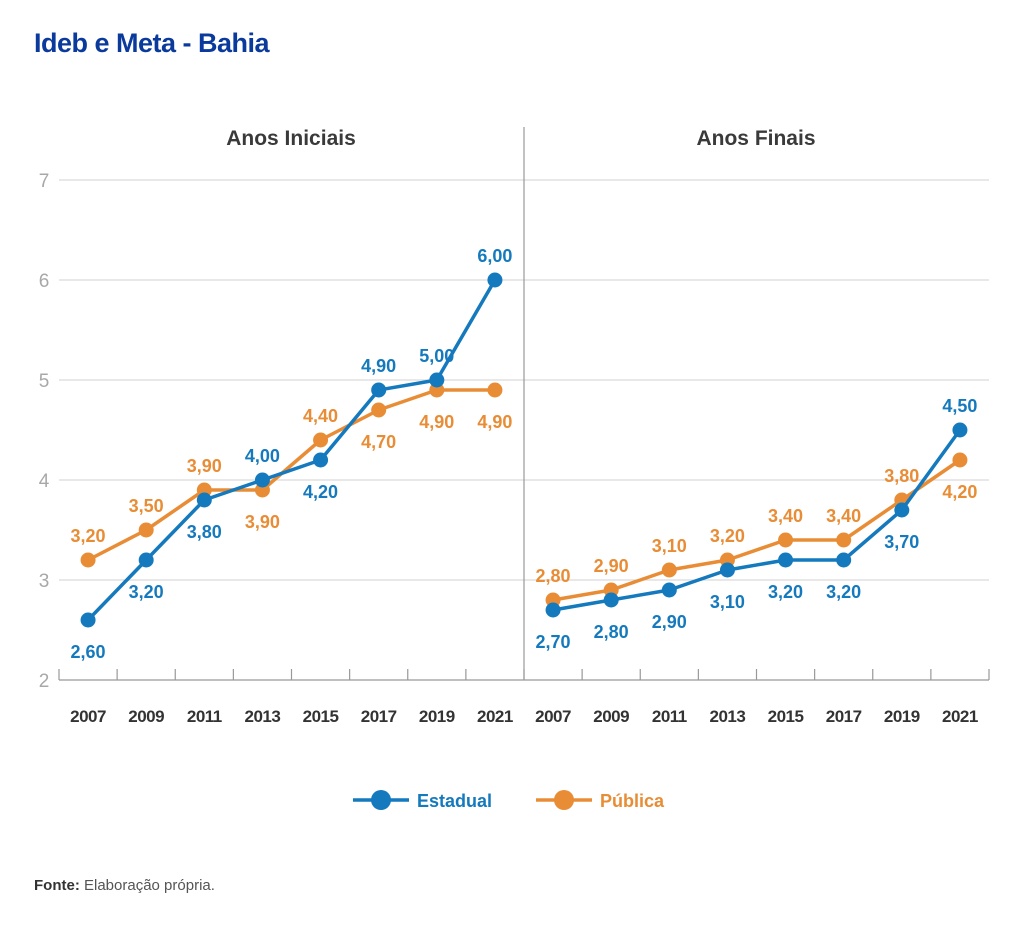  What do you see at coordinates (57, 885) in the screenshot?
I see `source-label: Fonte:` at bounding box center [57, 885].